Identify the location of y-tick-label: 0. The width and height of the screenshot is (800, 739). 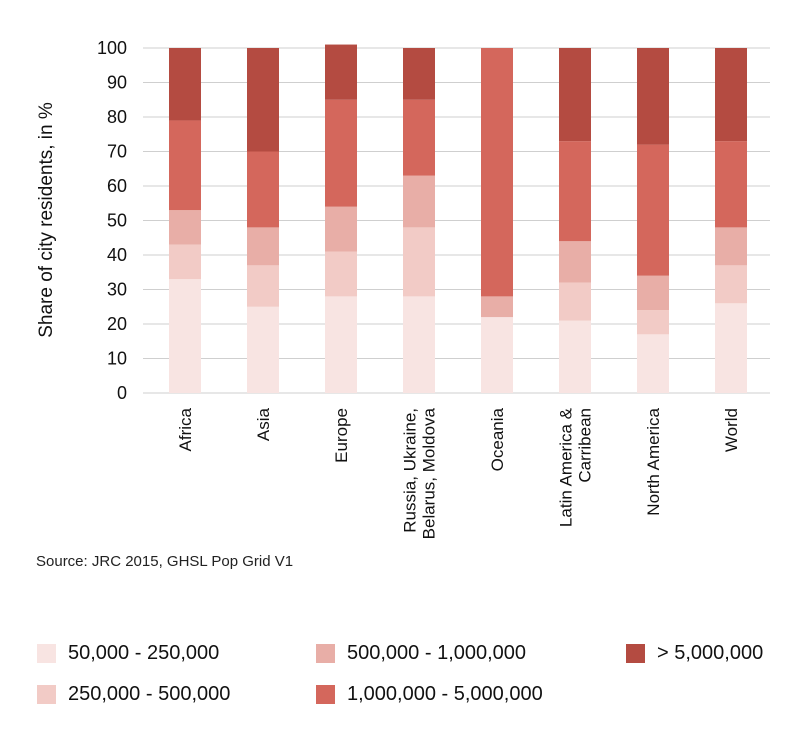
(122, 393).